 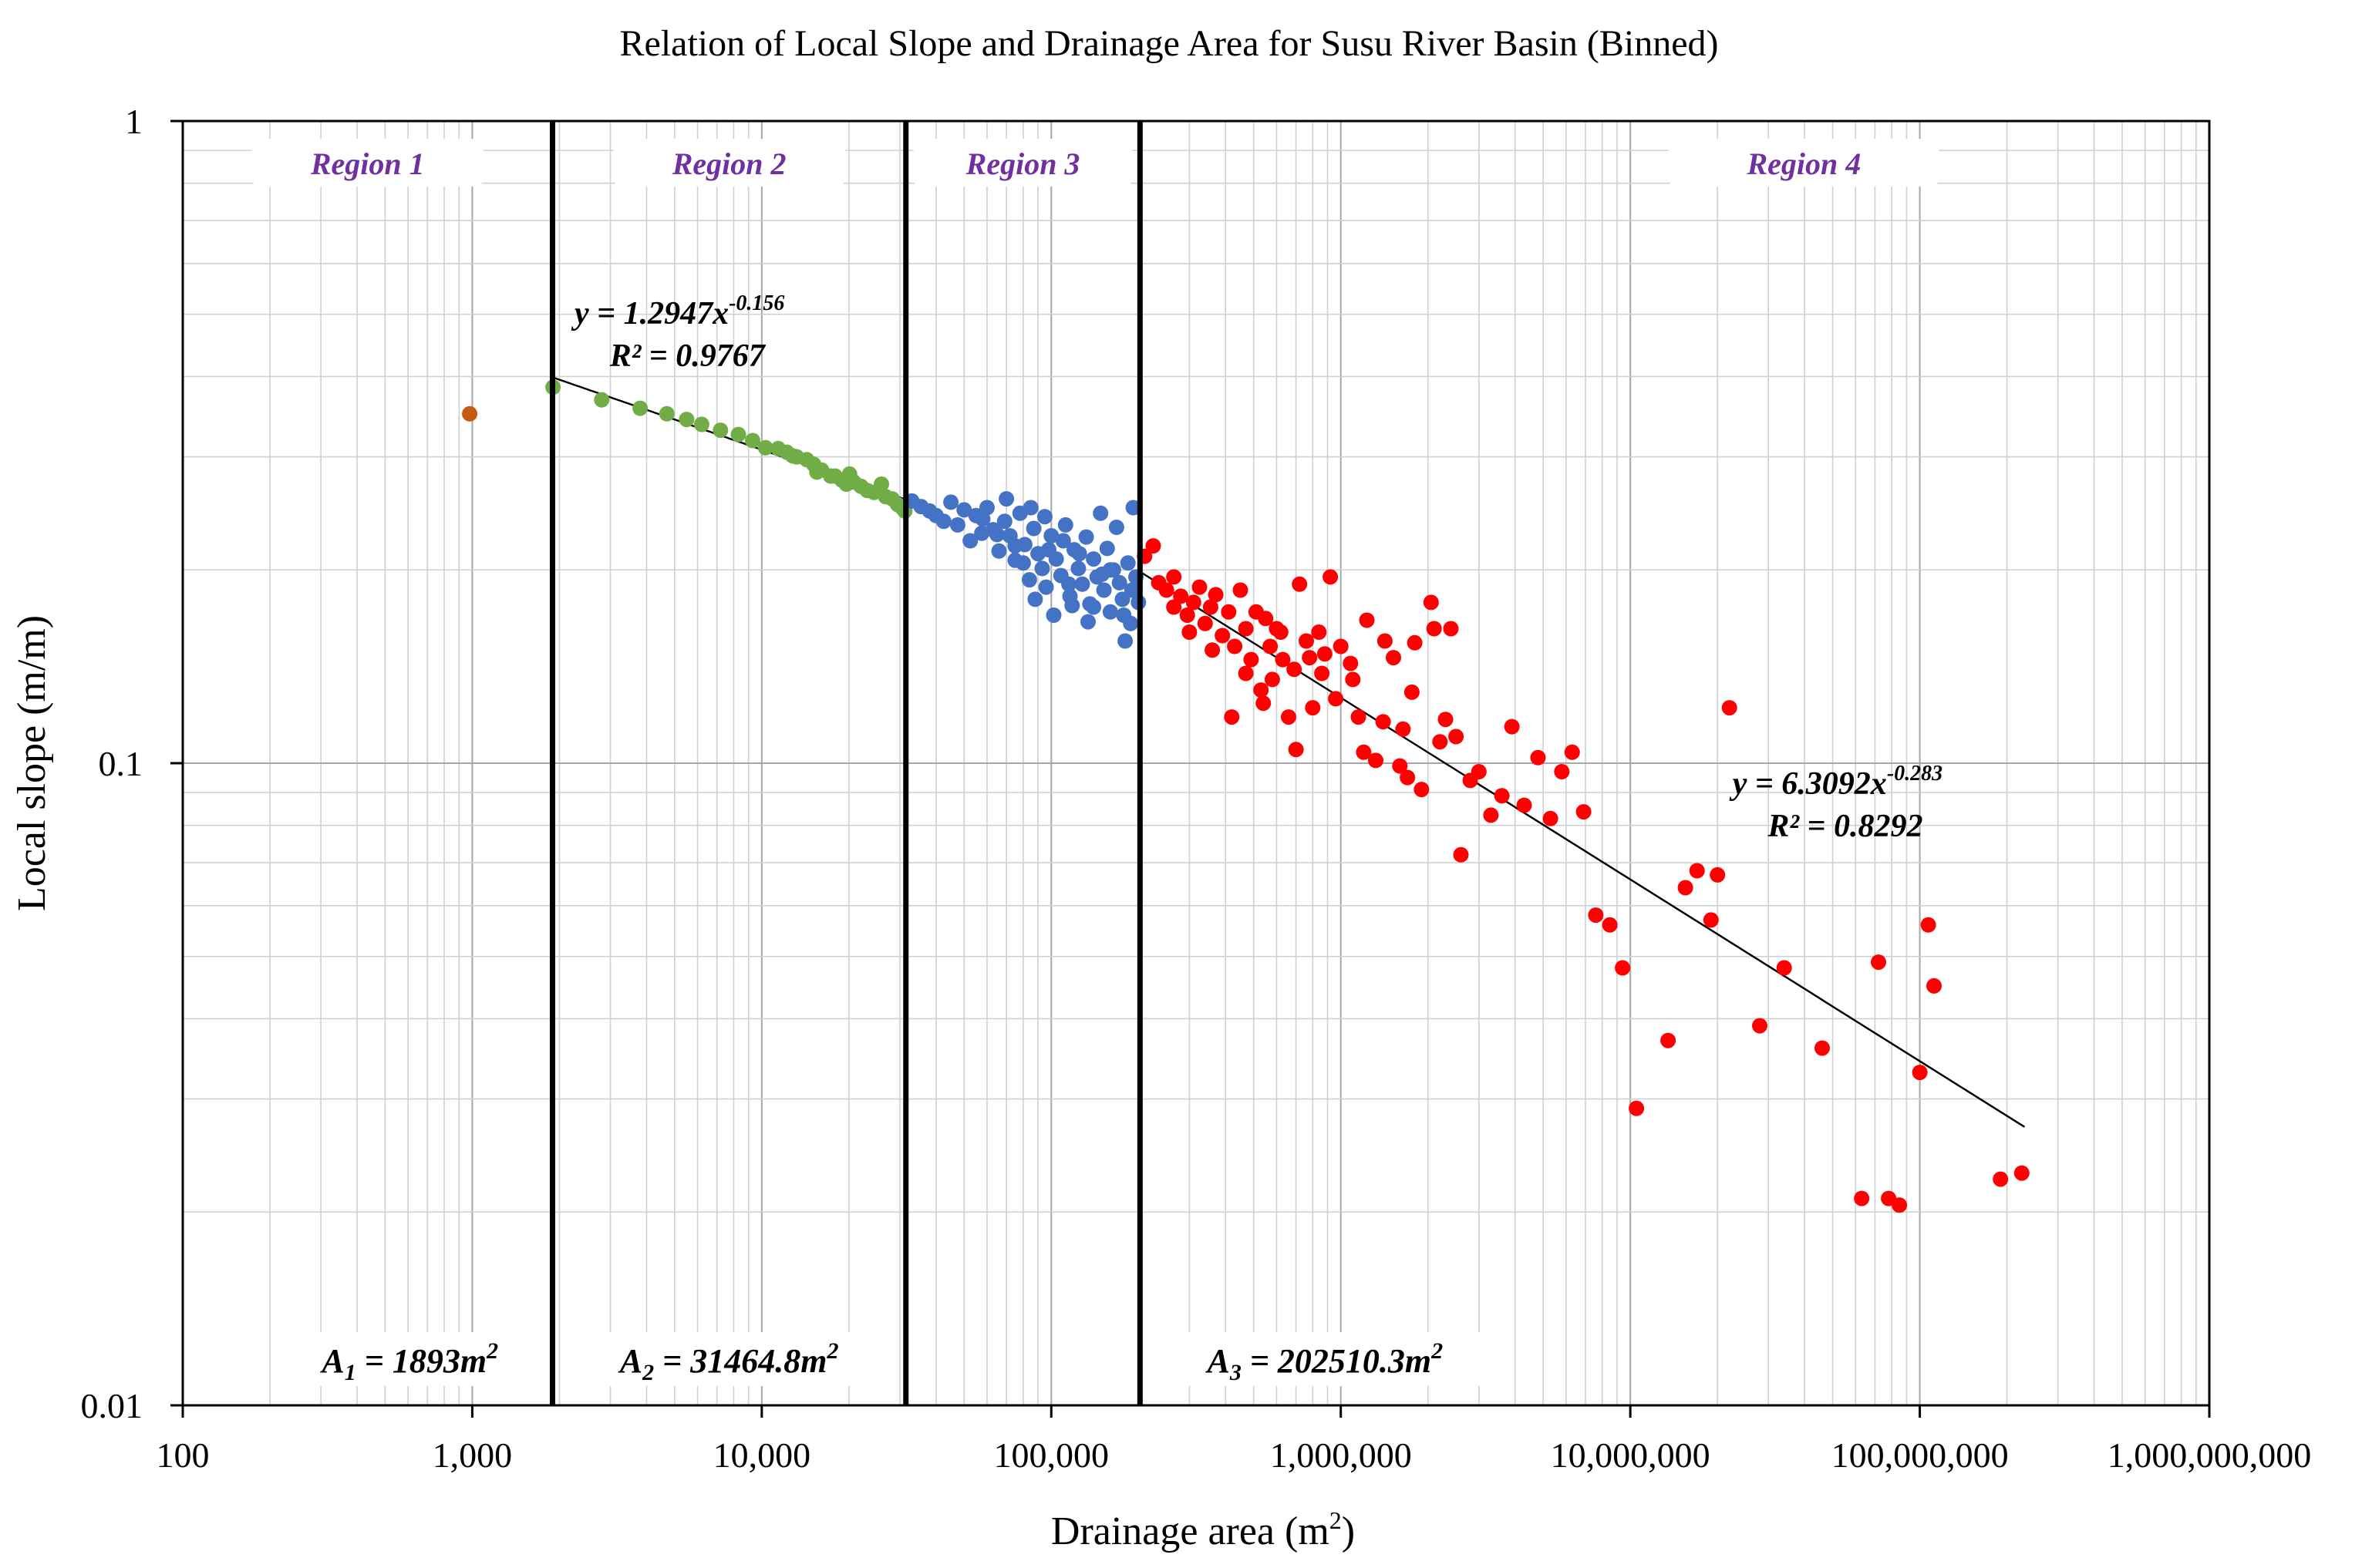 What do you see at coordinates (134, 121) in the screenshot?
I see `y-tick-label: 1` at bounding box center [134, 121].